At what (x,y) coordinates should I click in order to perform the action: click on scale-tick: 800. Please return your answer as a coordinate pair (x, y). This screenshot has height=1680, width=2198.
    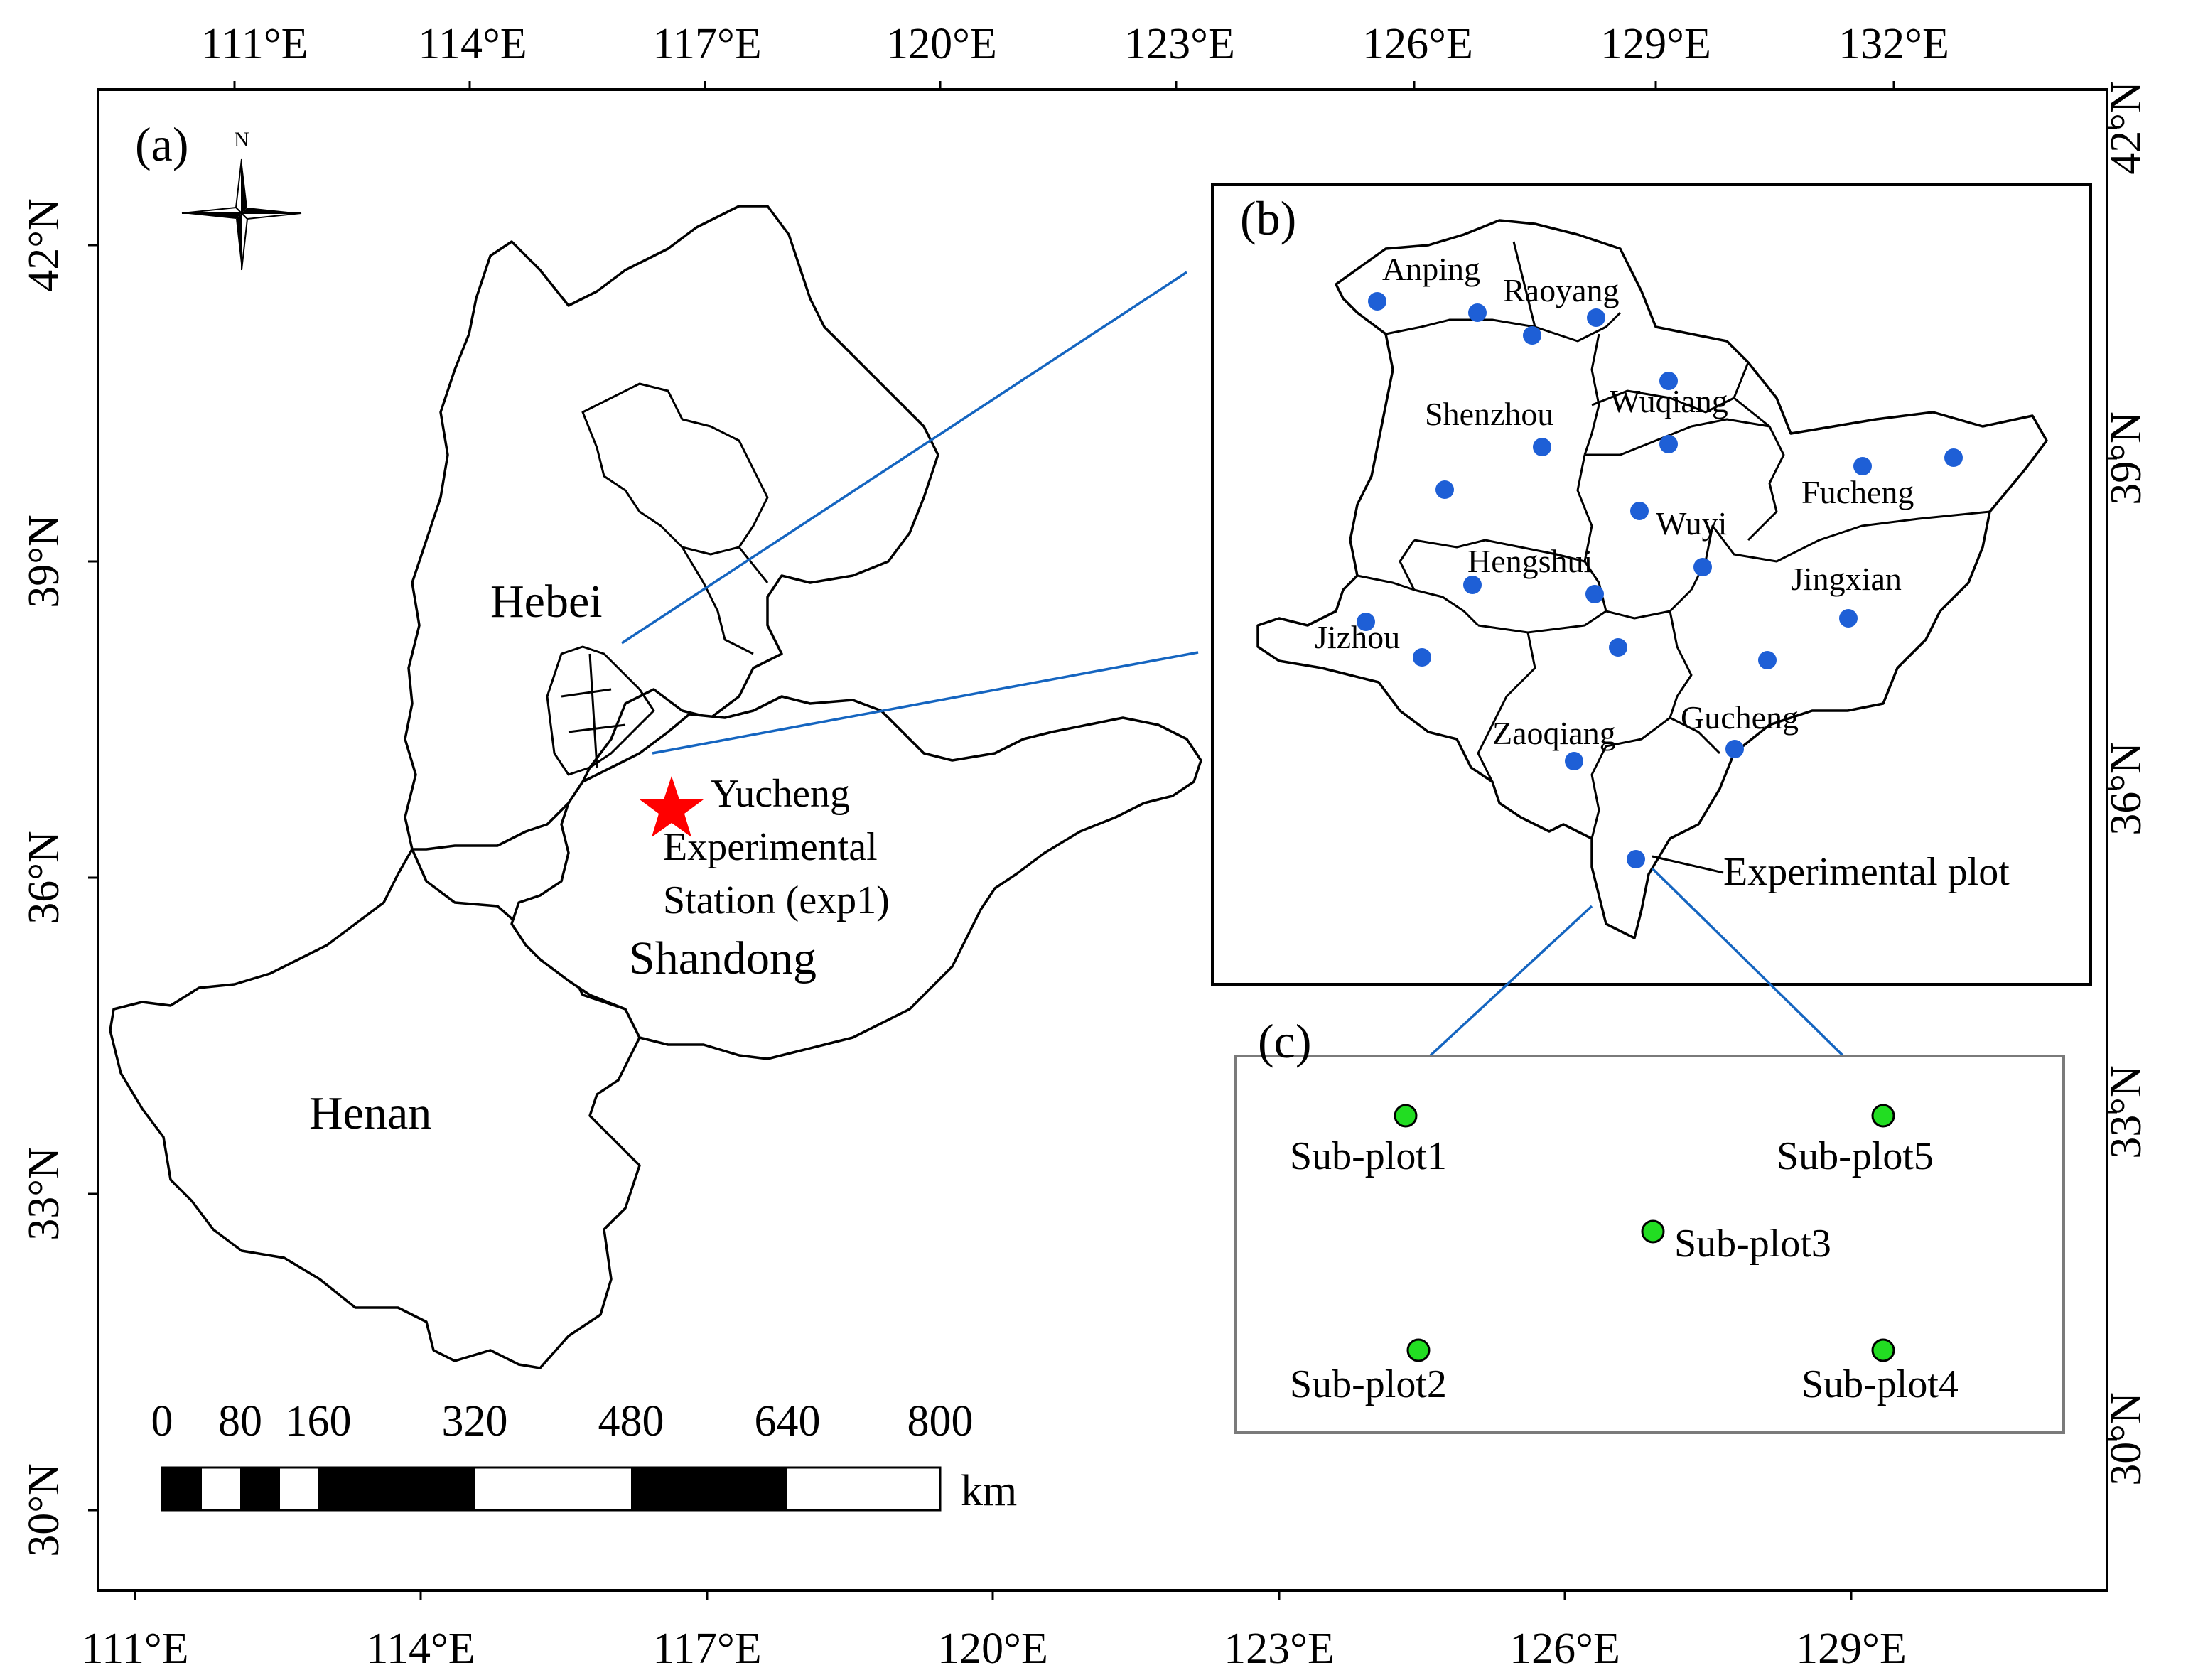
    Looking at the image, I should click on (941, 1421).